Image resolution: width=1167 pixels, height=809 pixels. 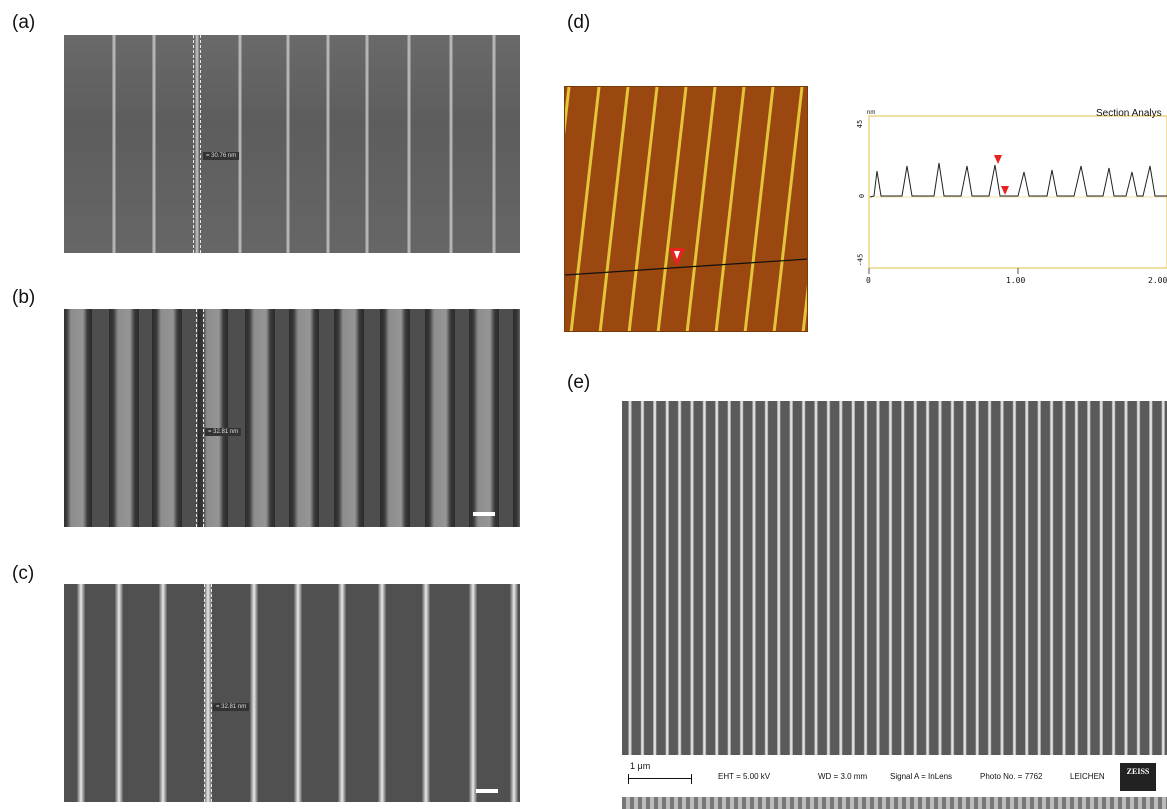 I want to click on unit-label: nm, so click(x=871, y=113).